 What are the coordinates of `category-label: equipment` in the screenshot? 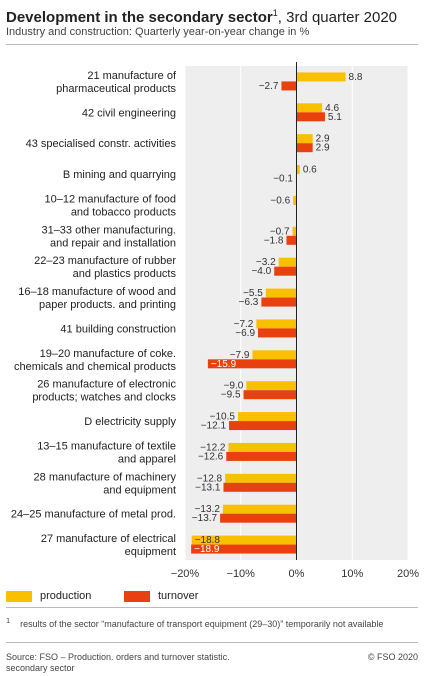 It's located at (150, 552).